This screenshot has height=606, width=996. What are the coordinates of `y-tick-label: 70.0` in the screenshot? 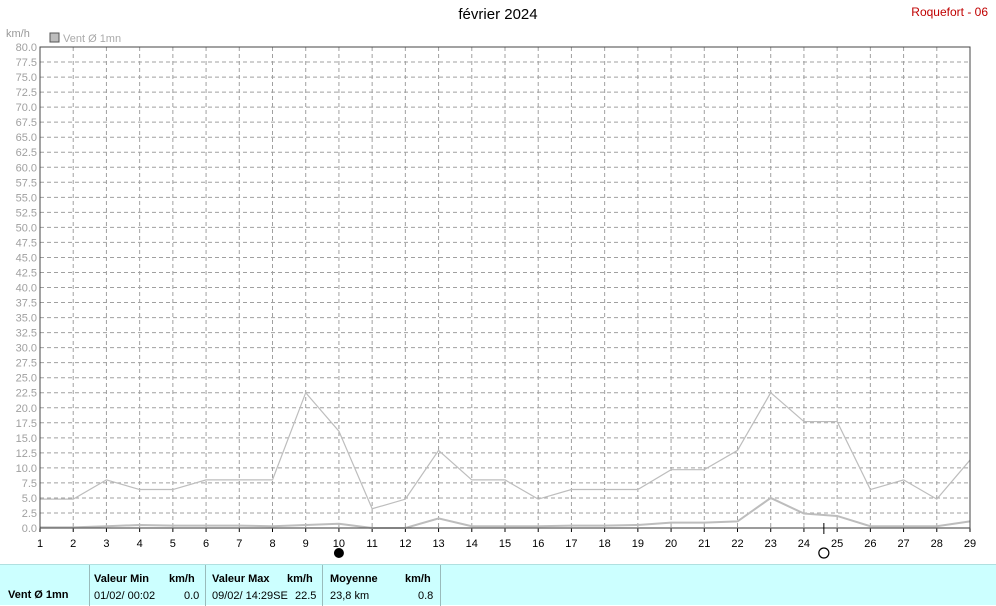 It's located at (26, 108).